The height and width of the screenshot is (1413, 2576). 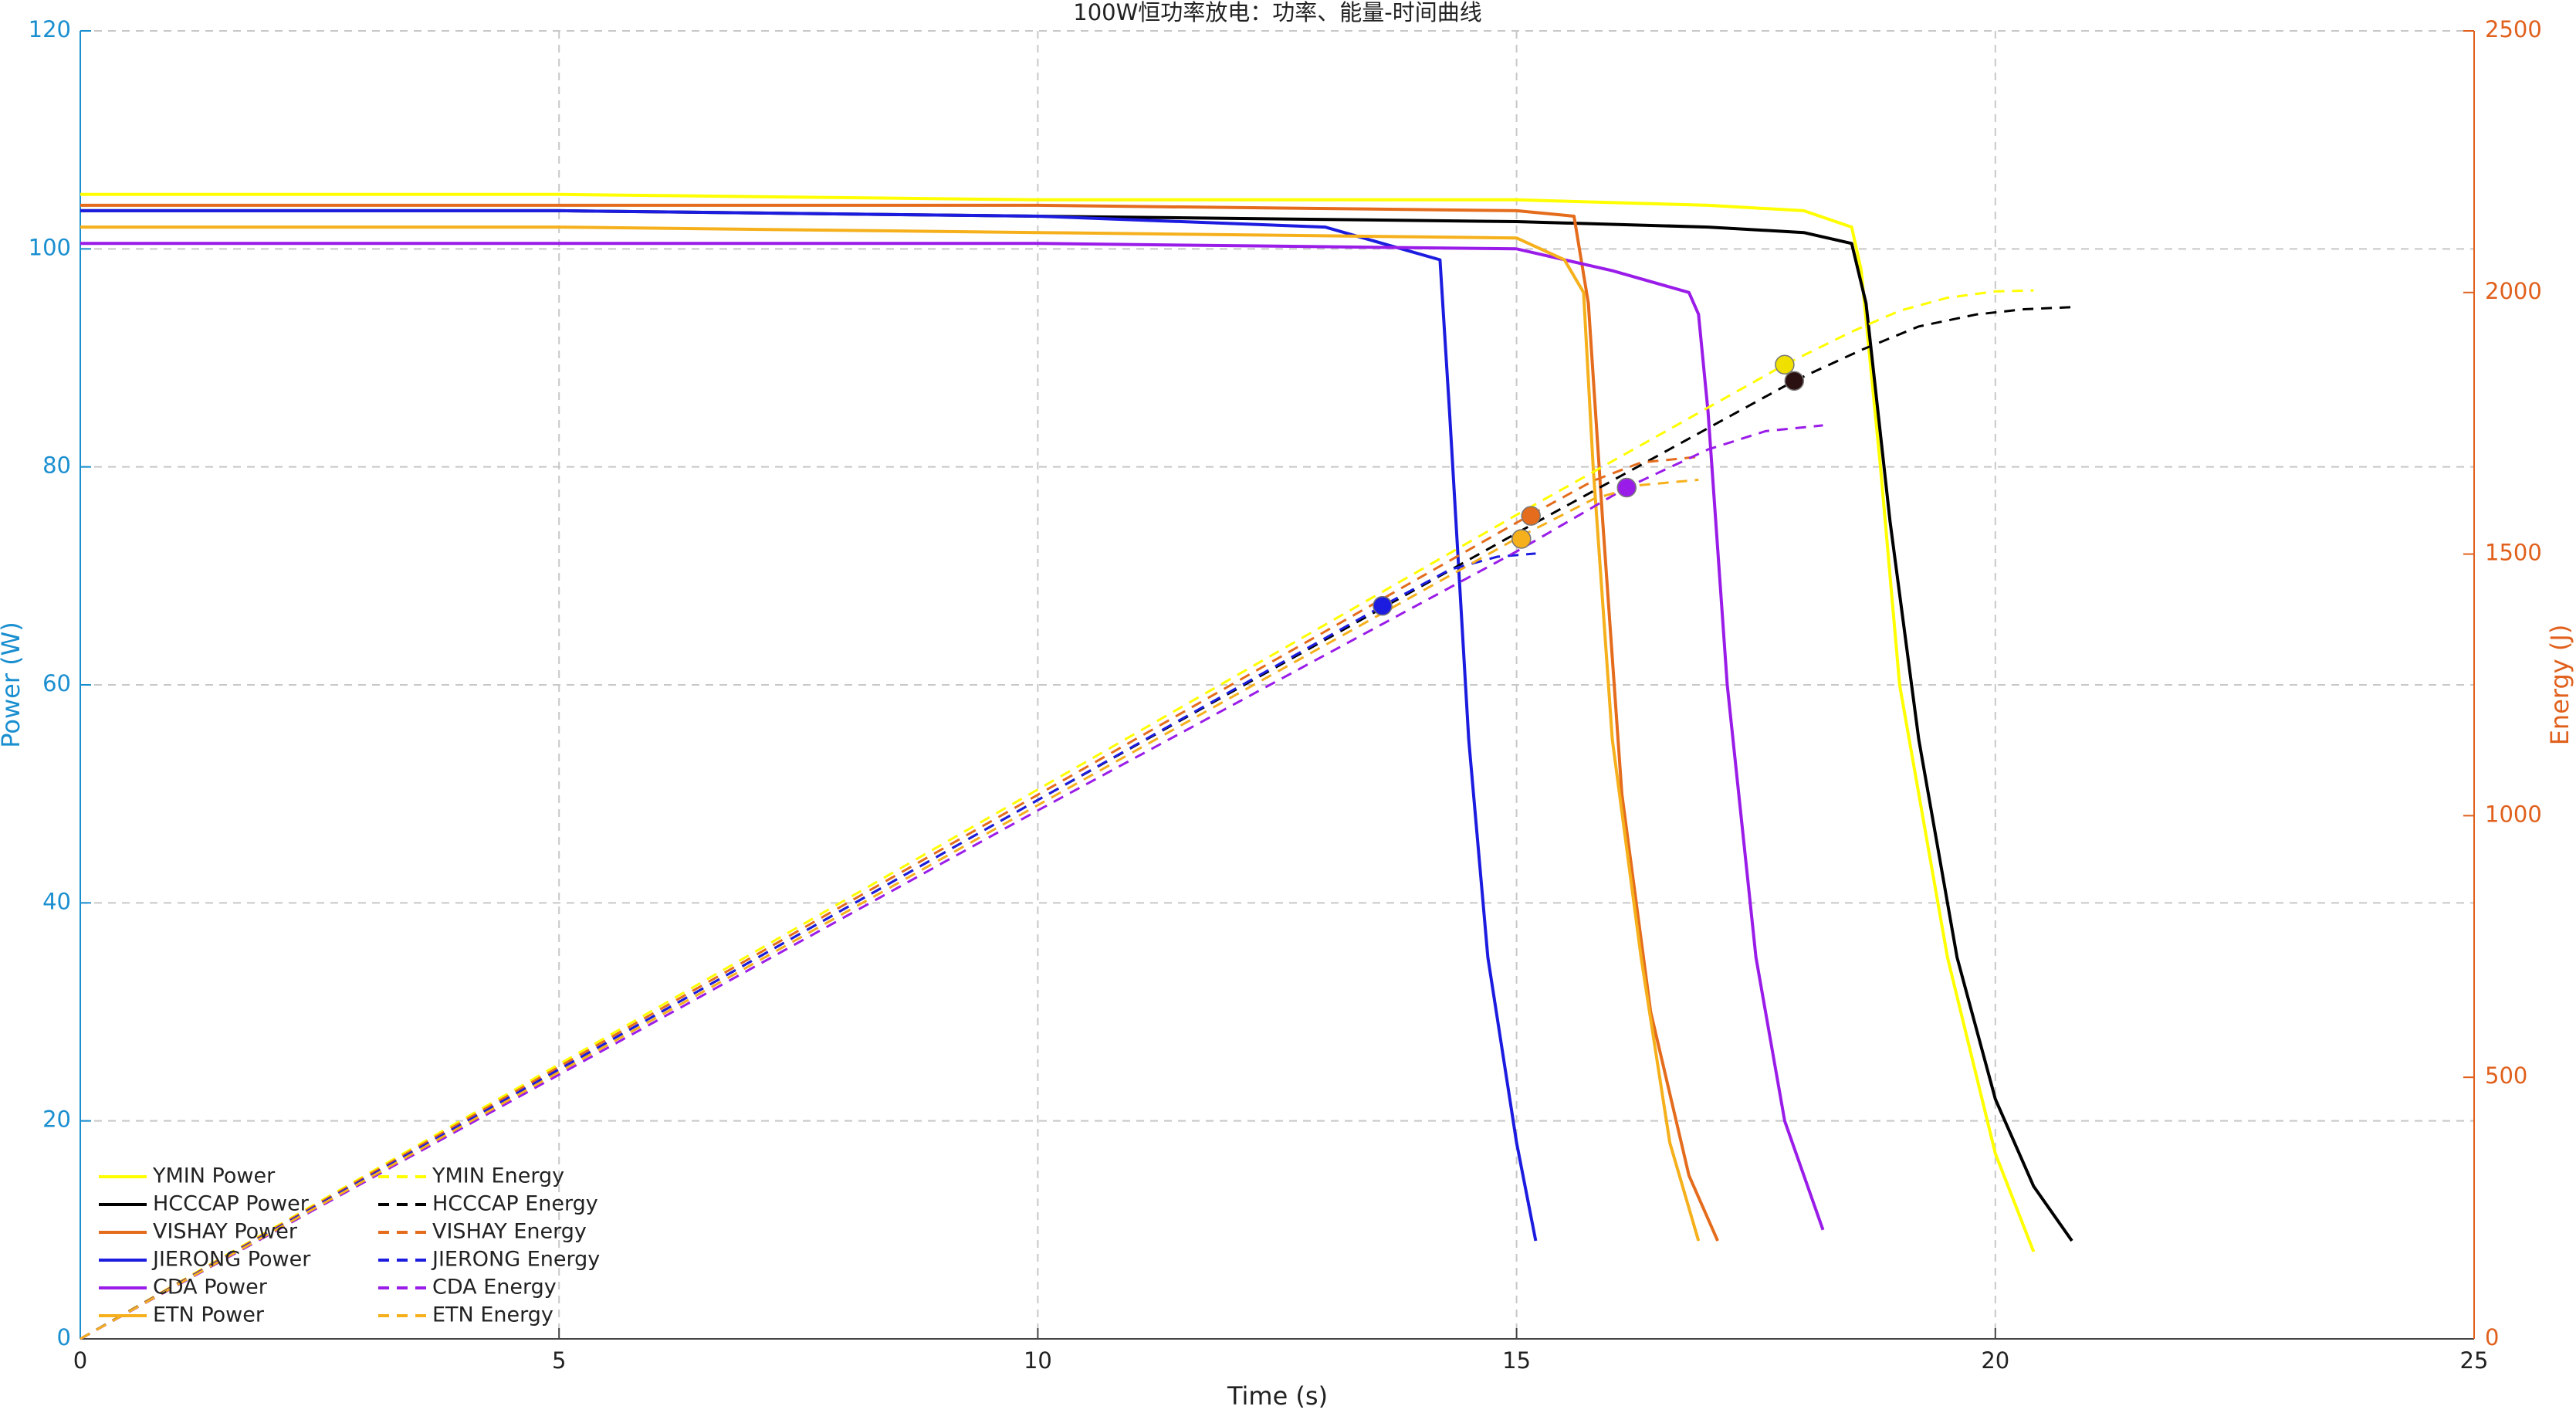 I want to click on x-tick-label: 20, so click(x=1995, y=1360).